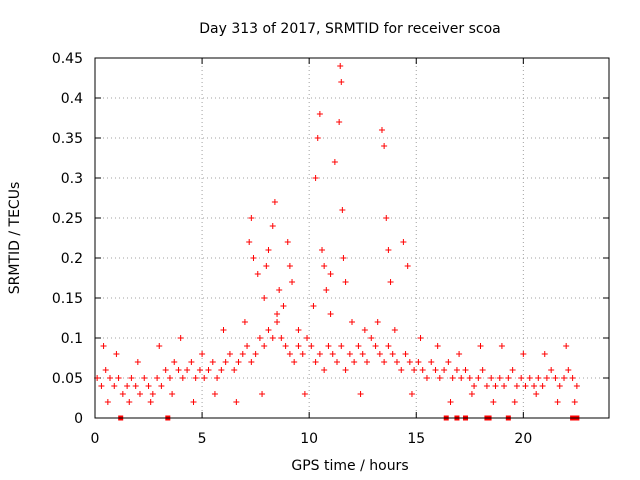  I want to click on y-tick-label: 0.05, so click(67, 379).